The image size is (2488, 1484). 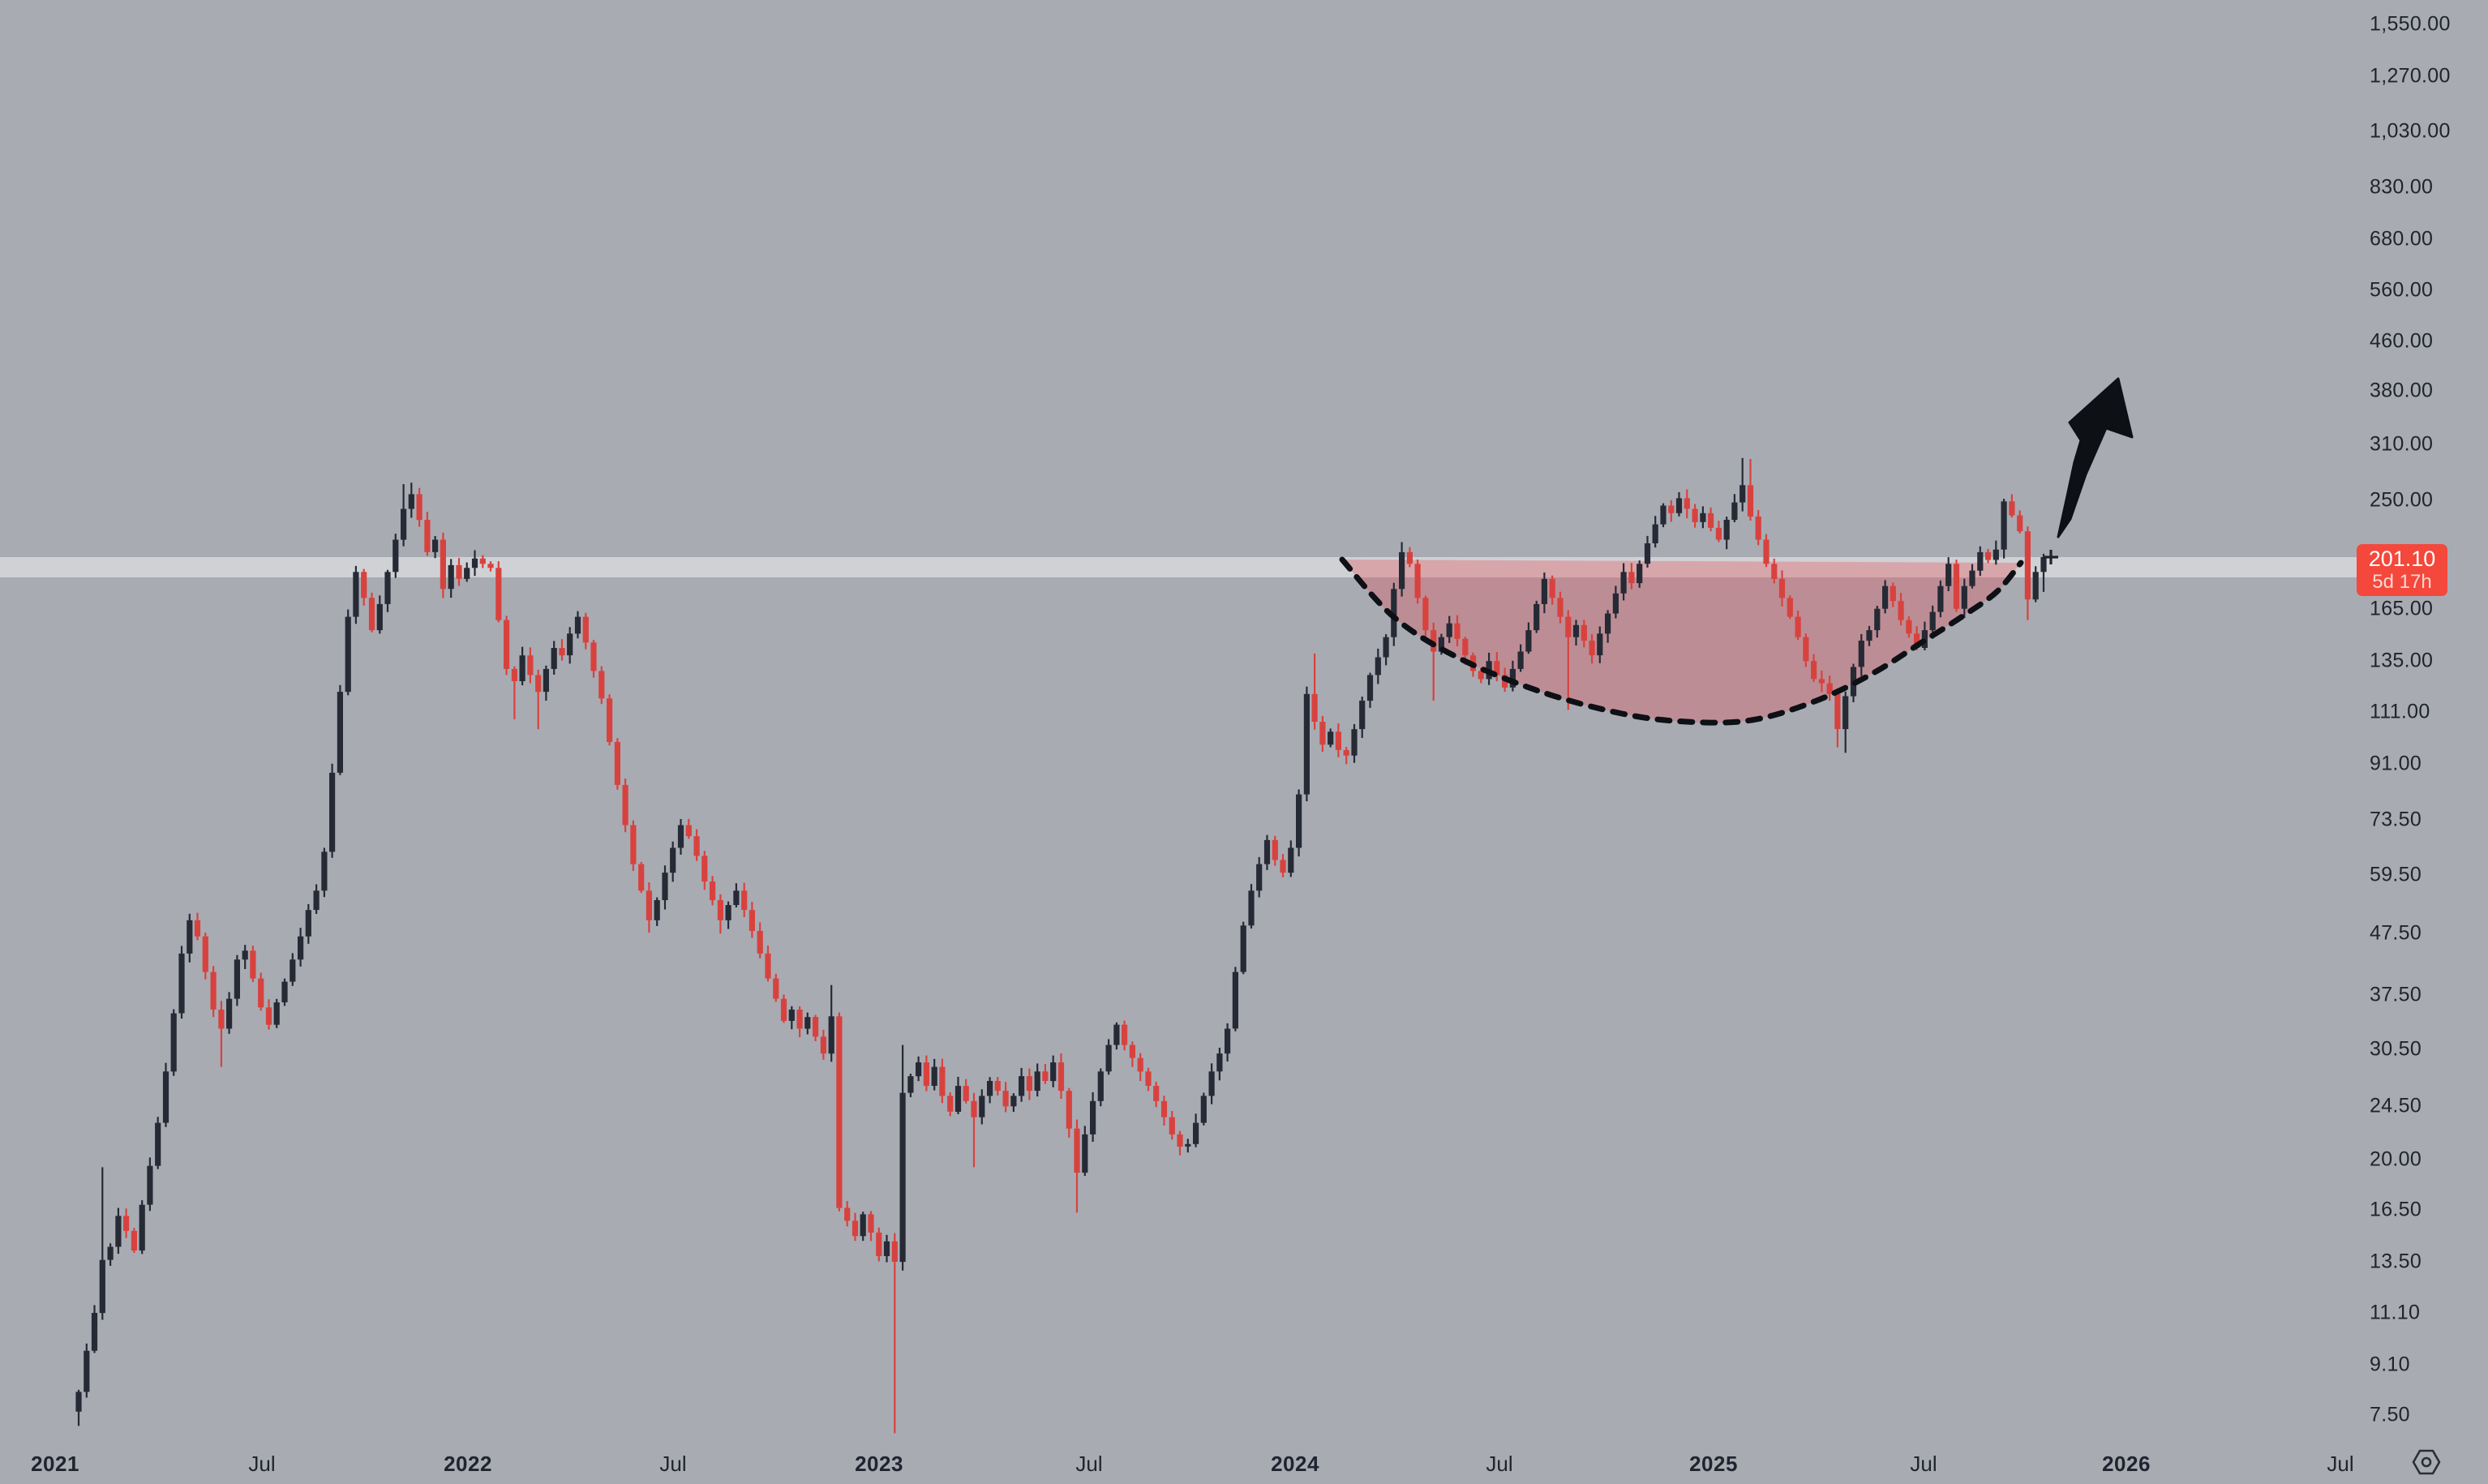 What do you see at coordinates (2402, 660) in the screenshot?
I see `price-axis-label: 135.00` at bounding box center [2402, 660].